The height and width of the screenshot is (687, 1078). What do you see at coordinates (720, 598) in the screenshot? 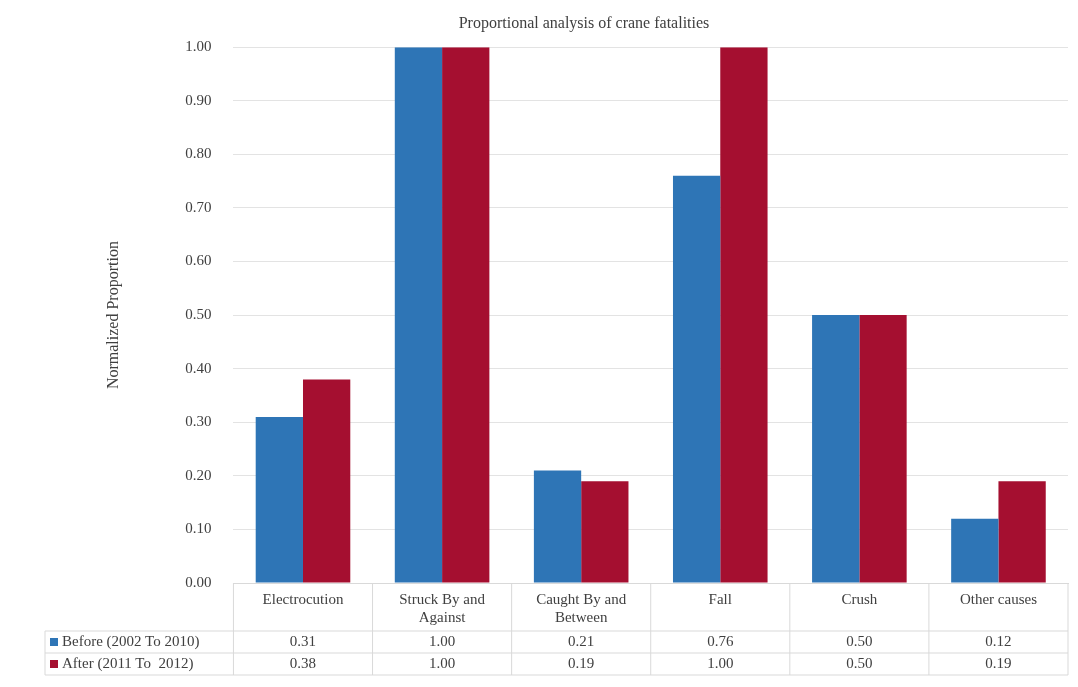
I see `x-tick-label: Fall` at bounding box center [720, 598].